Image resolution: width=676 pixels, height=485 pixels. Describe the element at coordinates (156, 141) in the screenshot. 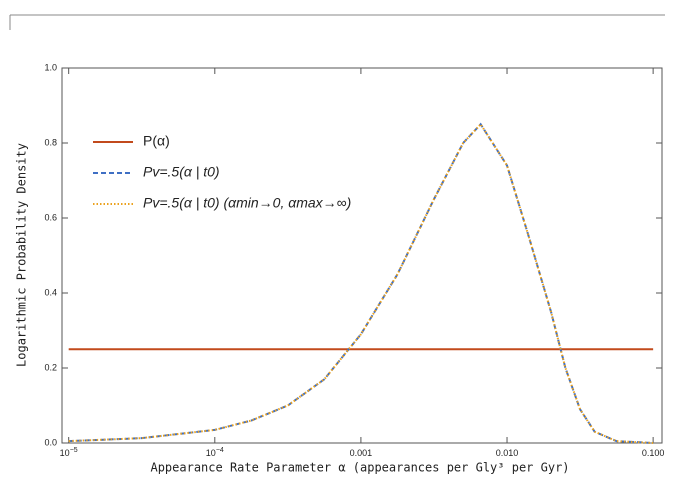

I see `legend-label: P(α)` at that location.